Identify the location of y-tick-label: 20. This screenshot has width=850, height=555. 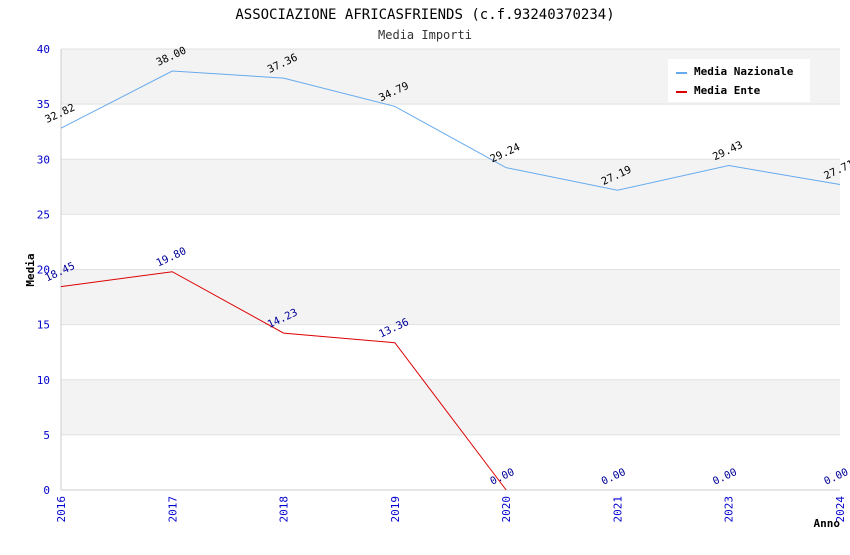
(43, 270).